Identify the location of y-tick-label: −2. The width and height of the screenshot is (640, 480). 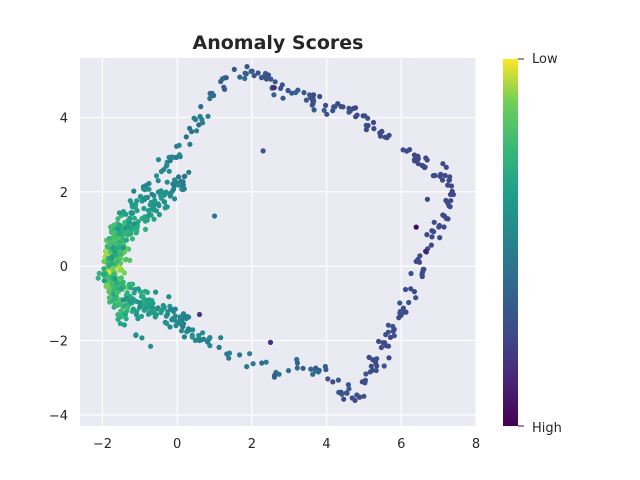
(58, 342).